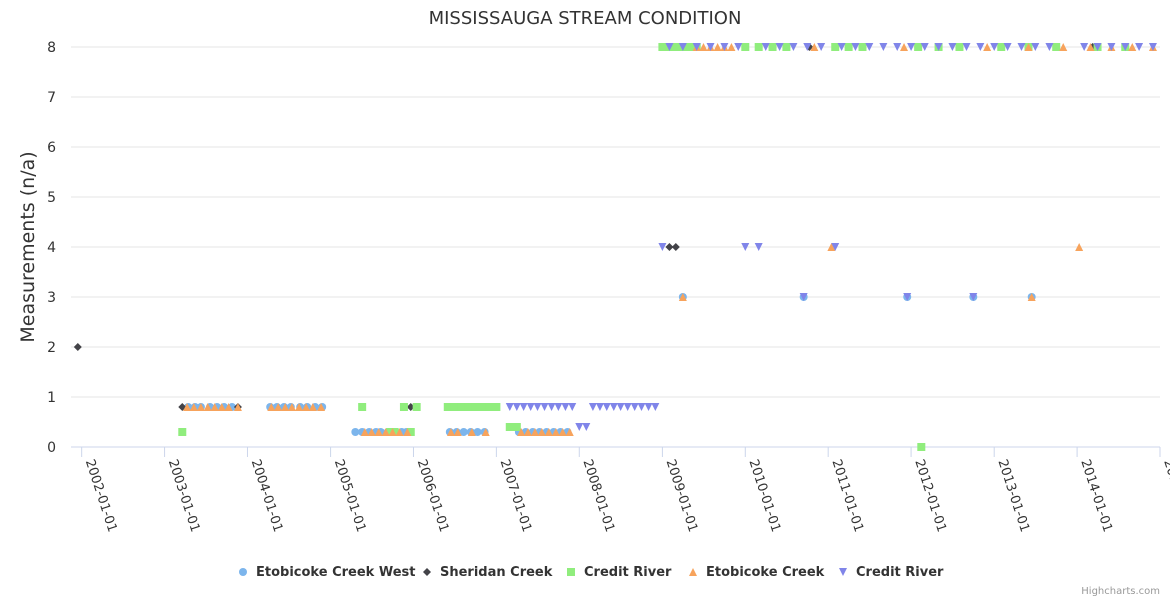 This screenshot has height=600, width=1170. I want to click on legend-item: Credit River, so click(619, 572).